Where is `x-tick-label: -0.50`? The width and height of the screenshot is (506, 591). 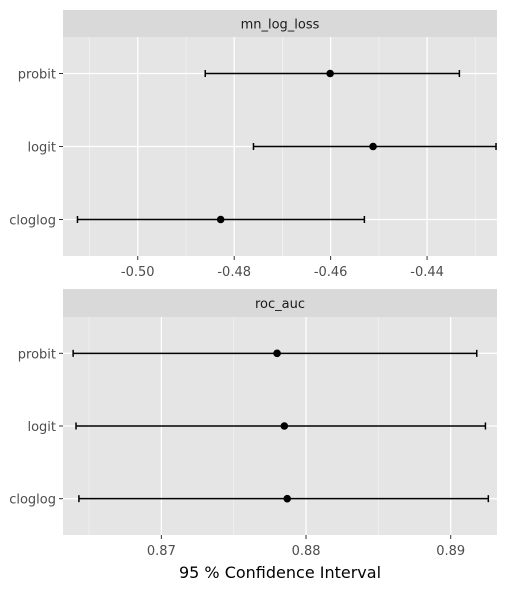
x-tick-label: -0.50 is located at coordinates (138, 272).